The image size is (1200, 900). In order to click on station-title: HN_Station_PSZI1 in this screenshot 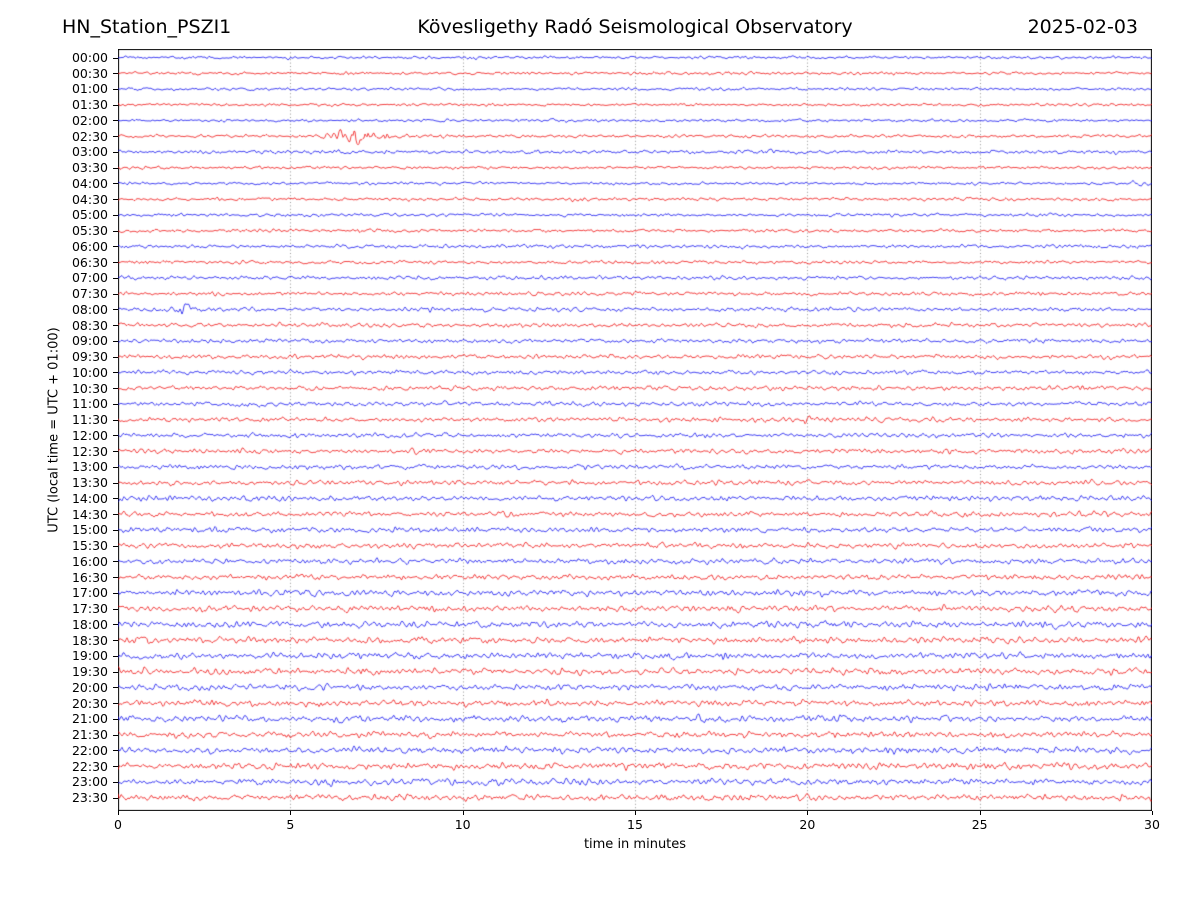, I will do `click(147, 27)`.